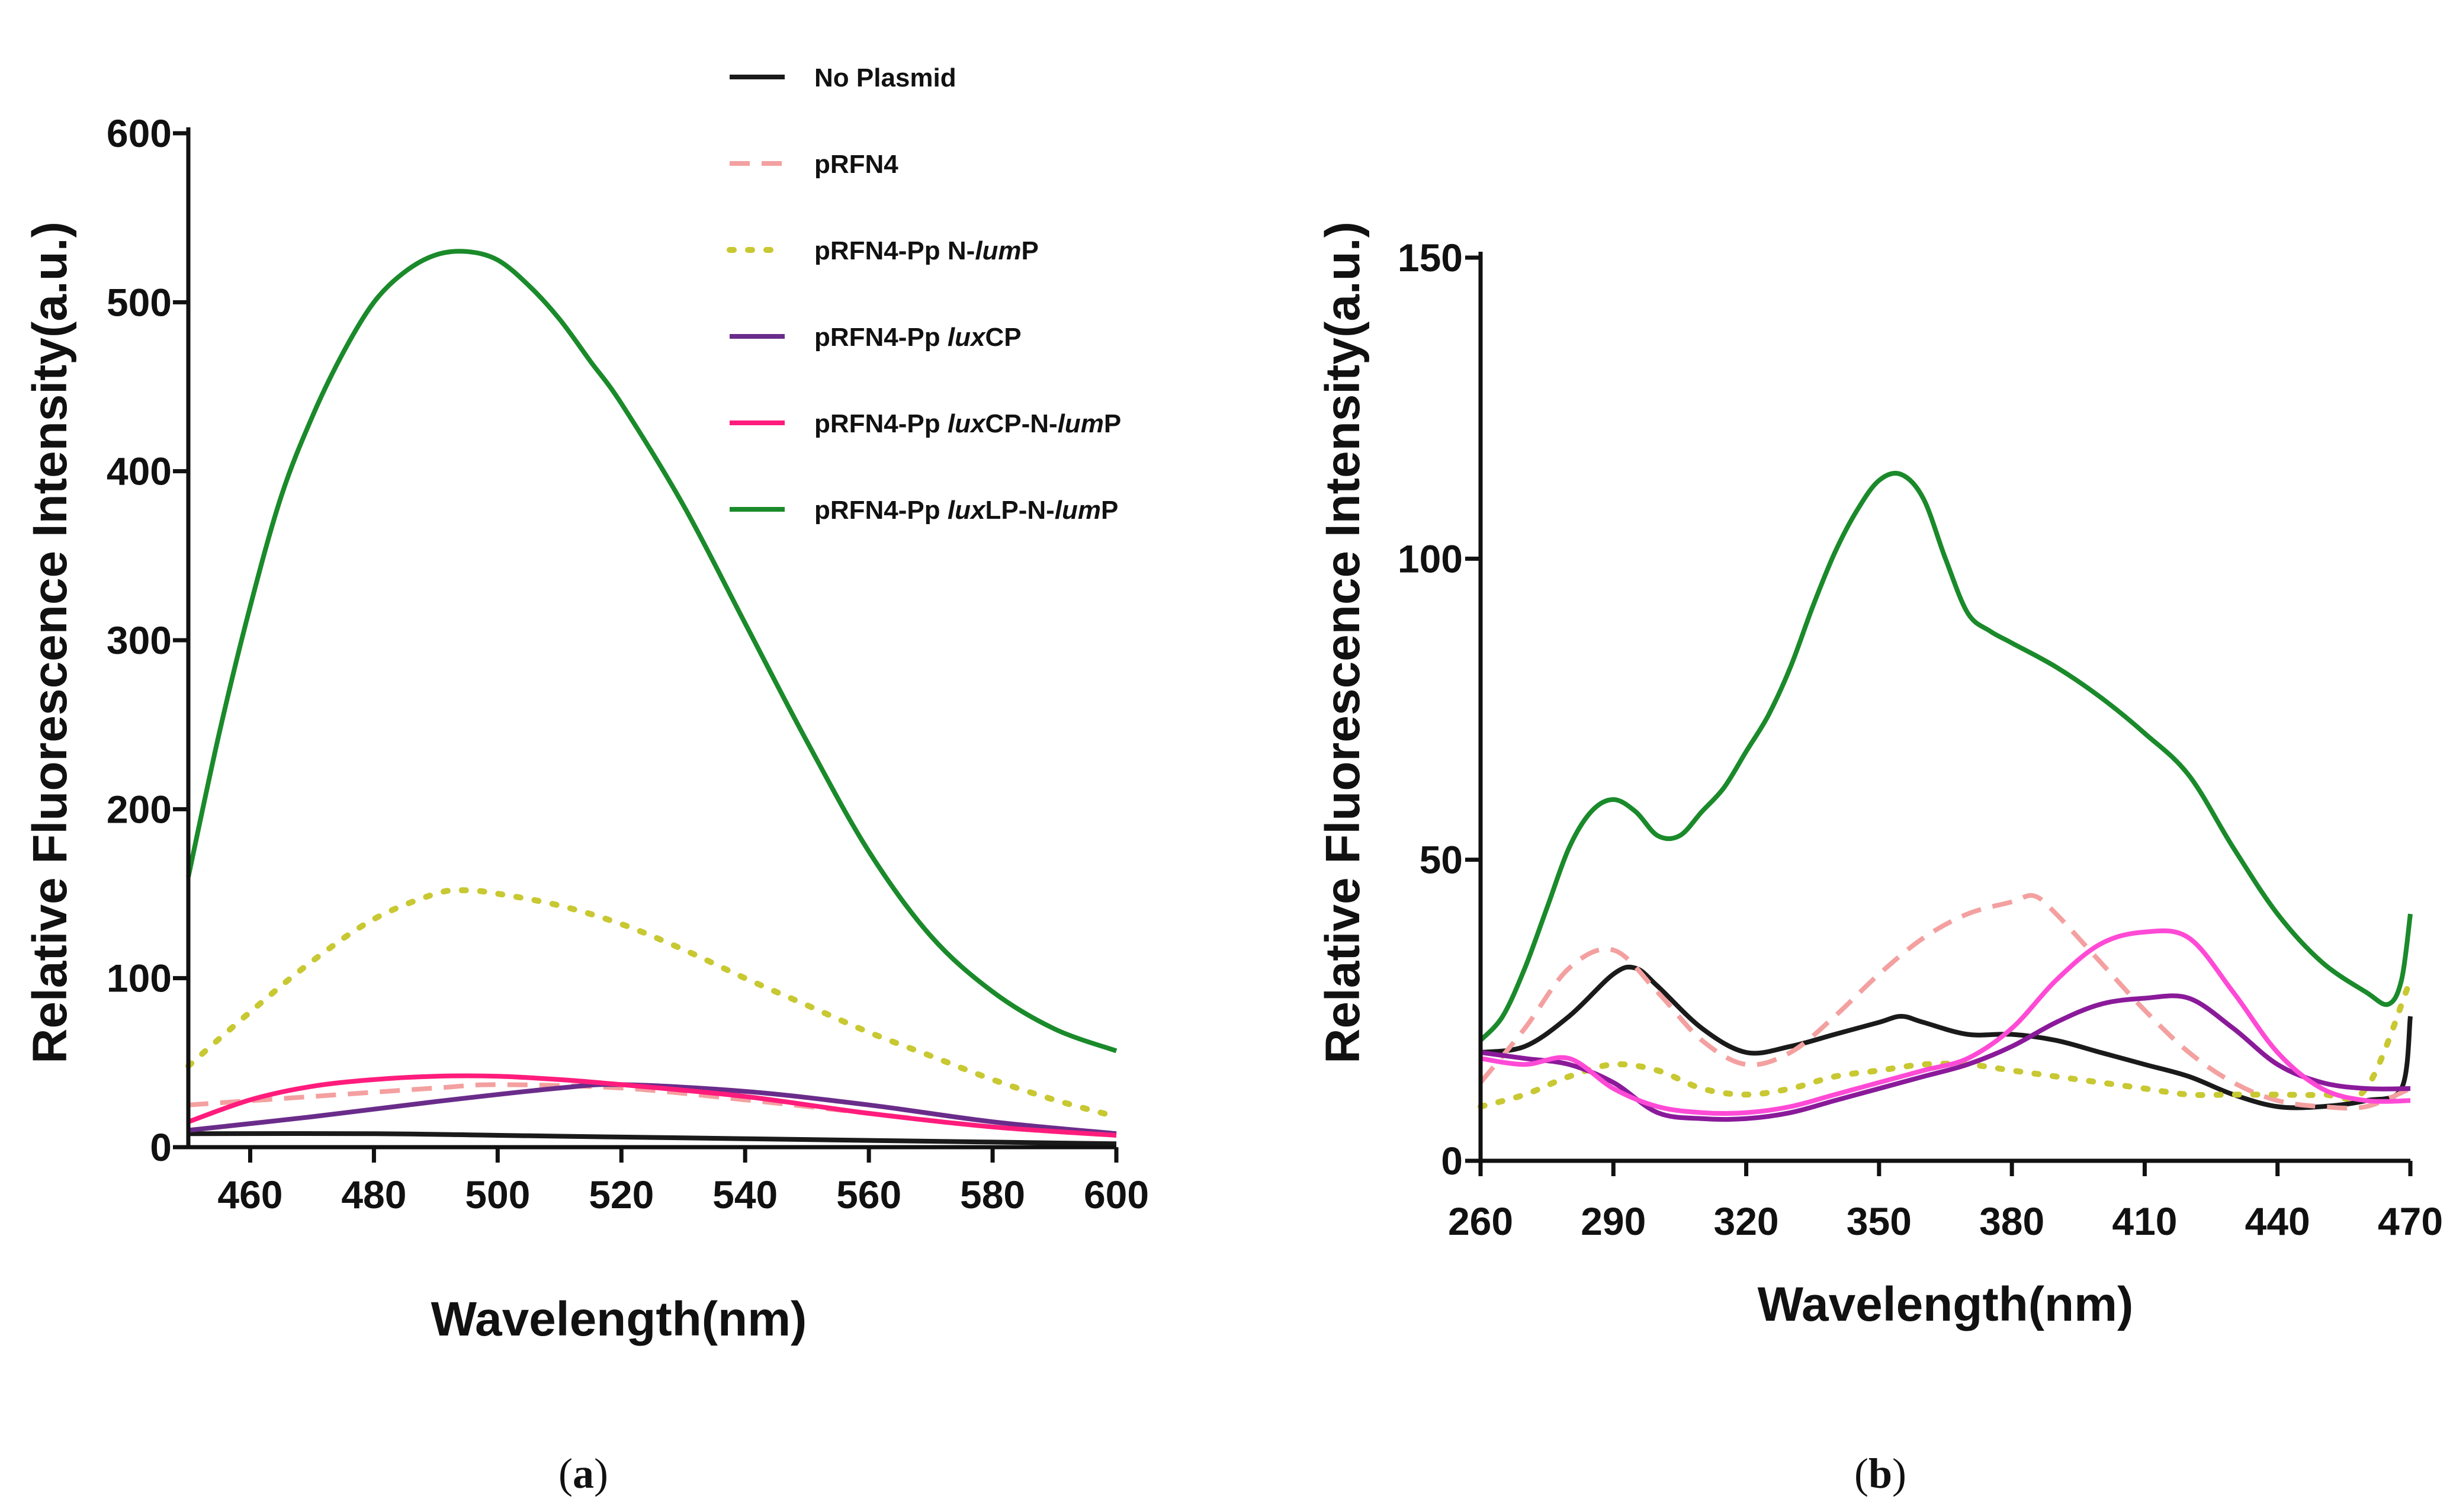 The width and height of the screenshot is (2453, 1512). I want to click on legend-label-3-part-1: lux, so click(967, 337).